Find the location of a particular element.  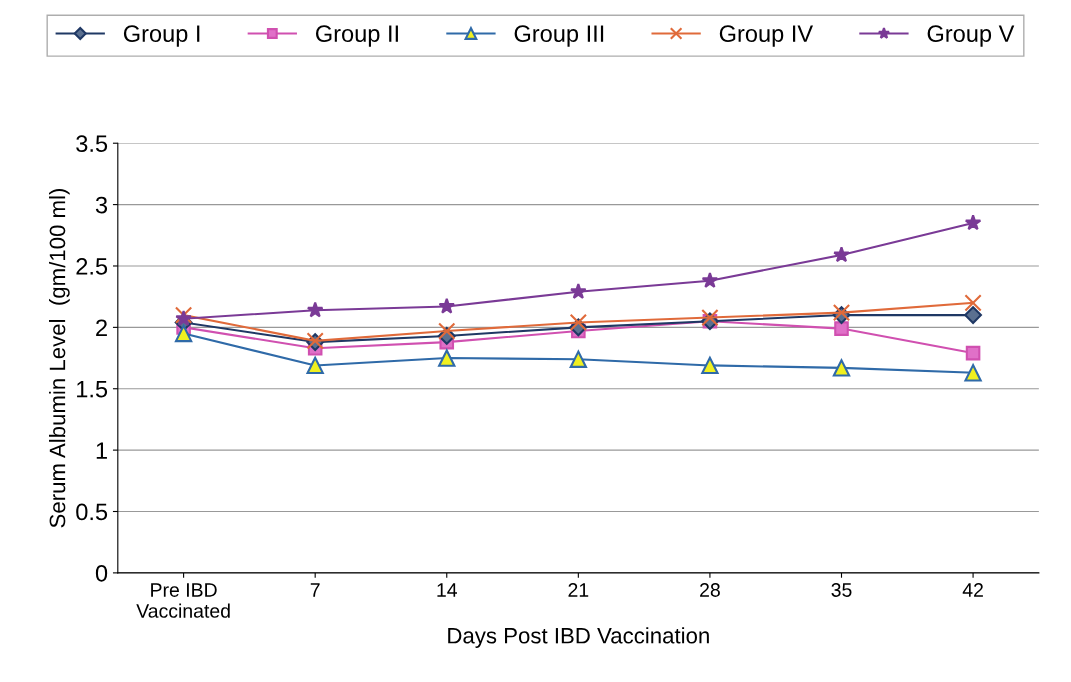

legend-label: Group II is located at coordinates (357, 36).